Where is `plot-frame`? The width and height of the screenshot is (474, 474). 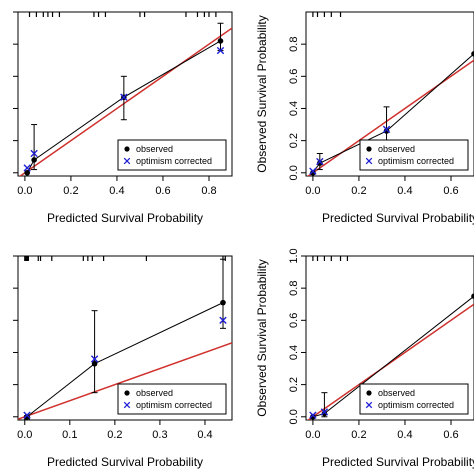
plot-frame is located at coordinates (389, 338).